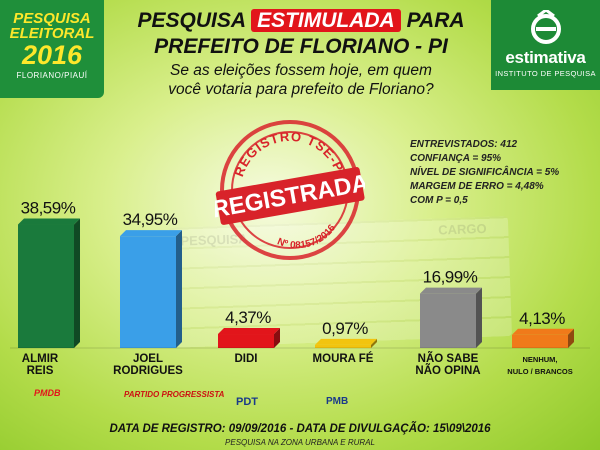  Describe the element at coordinates (545, 73) in the screenshot. I see `estimativa-subtitle: INSTITUTO DE PESQUISA` at that location.